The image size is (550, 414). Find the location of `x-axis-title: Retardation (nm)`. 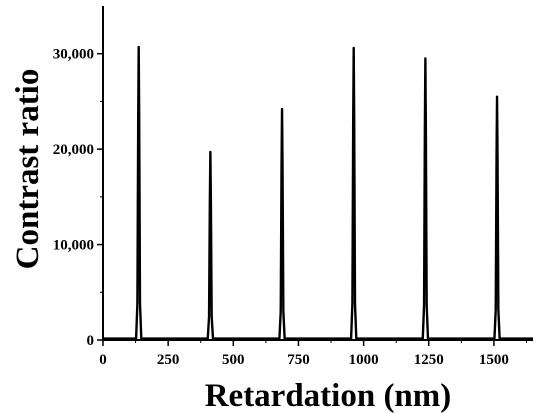

x-axis-title: Retardation (nm) is located at coordinates (328, 396).